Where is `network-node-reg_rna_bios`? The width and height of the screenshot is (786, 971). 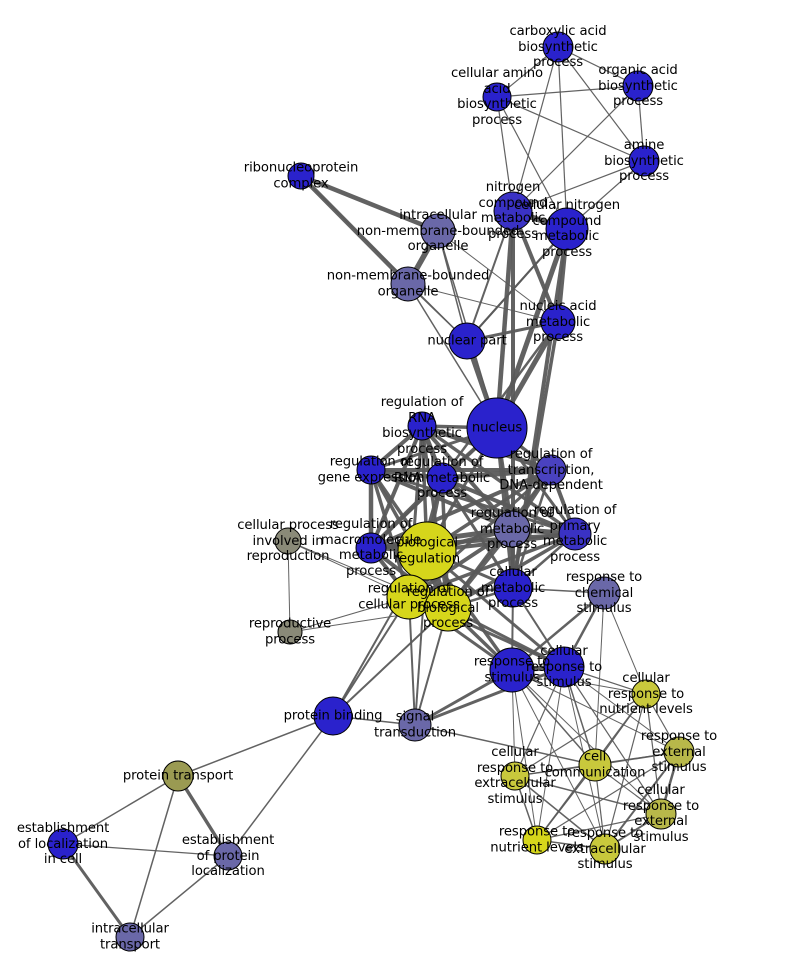
network-node-reg_rna_bios is located at coordinates (422, 426).